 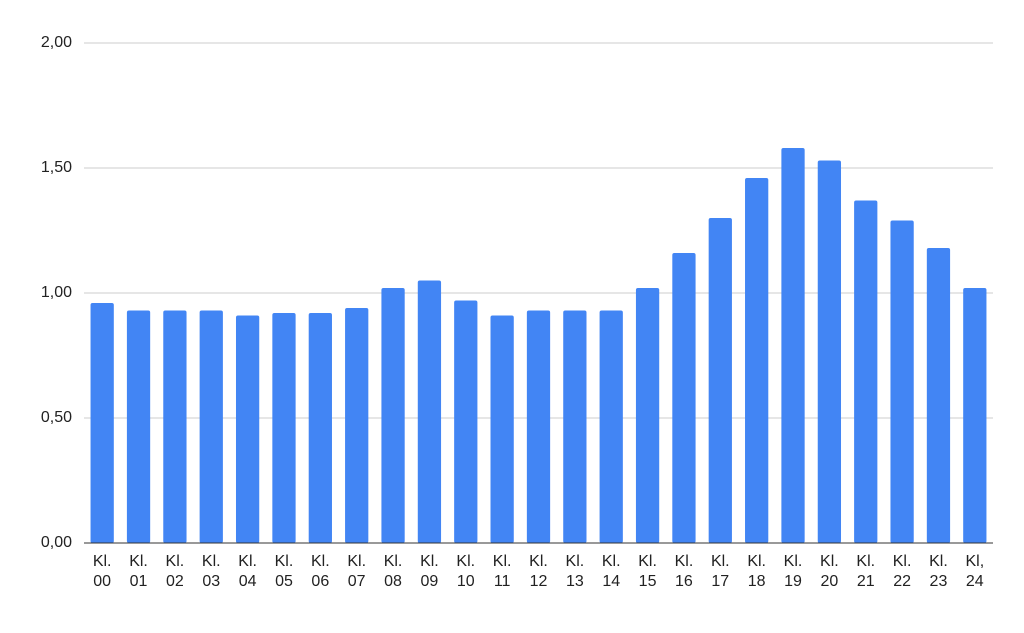 I want to click on x-tick-label: Kl. 01, so click(x=138, y=571).